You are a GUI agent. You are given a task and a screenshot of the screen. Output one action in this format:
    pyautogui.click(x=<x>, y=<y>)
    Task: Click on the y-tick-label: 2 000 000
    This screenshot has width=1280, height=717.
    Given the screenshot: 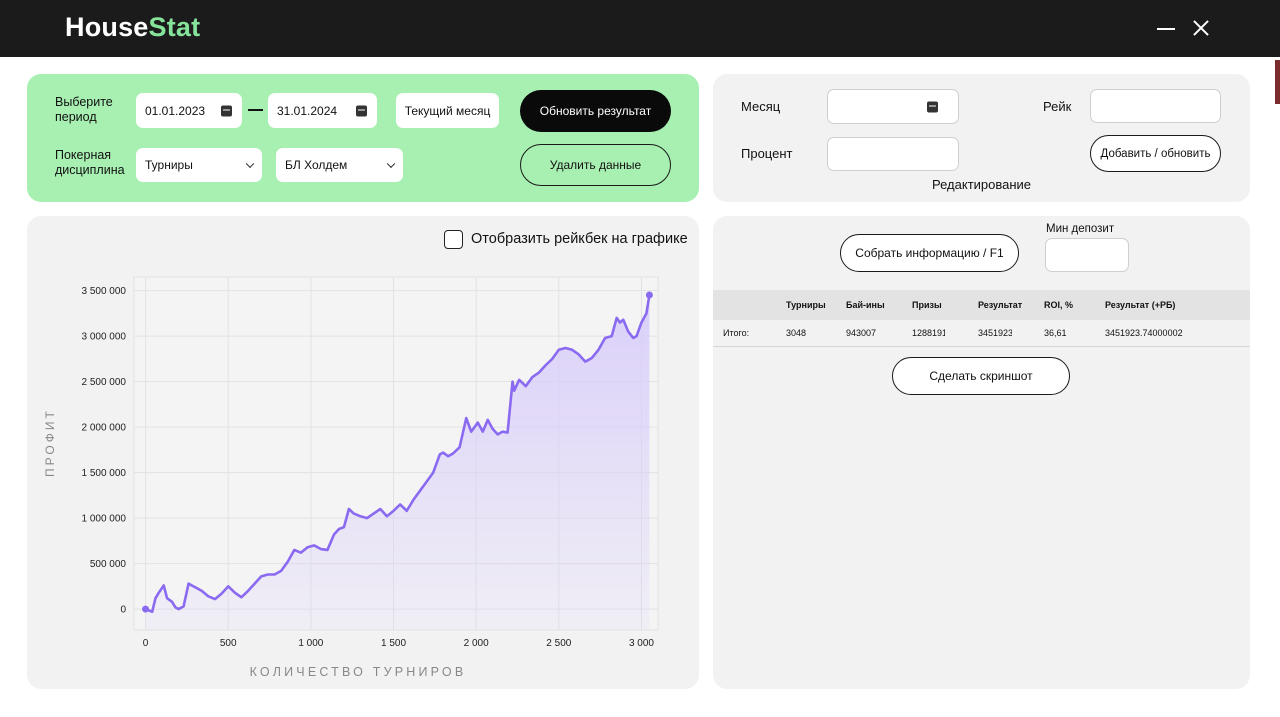 What is the action you would take?
    pyautogui.click(x=104, y=428)
    